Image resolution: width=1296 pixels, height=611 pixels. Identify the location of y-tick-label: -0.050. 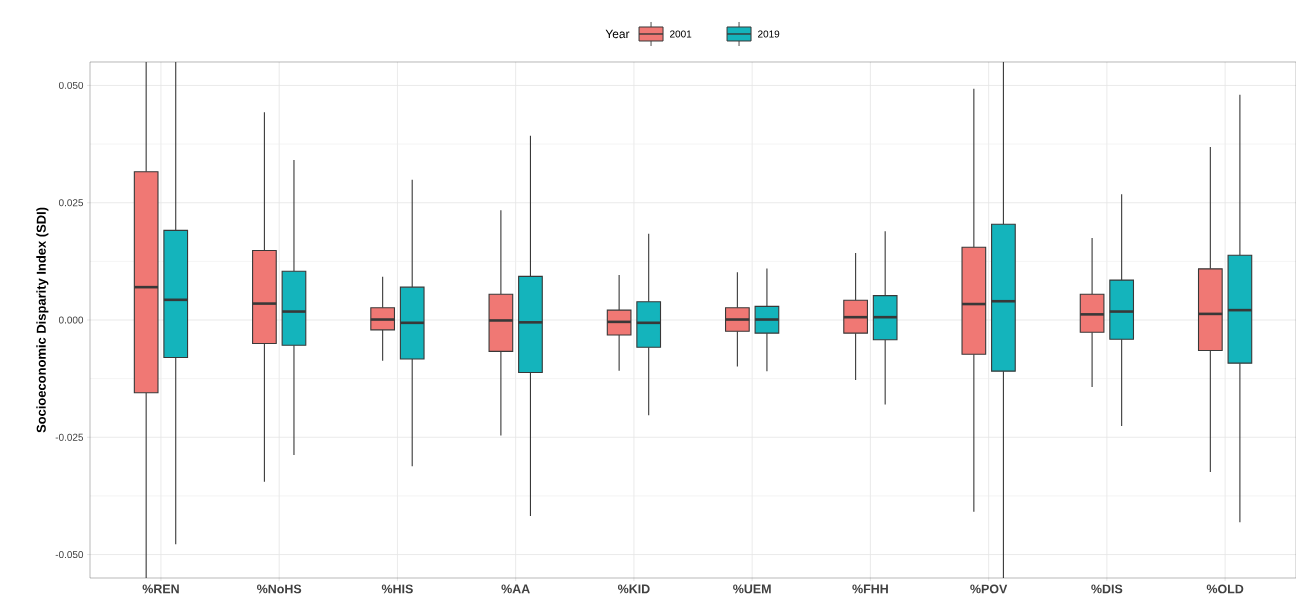
(69, 555).